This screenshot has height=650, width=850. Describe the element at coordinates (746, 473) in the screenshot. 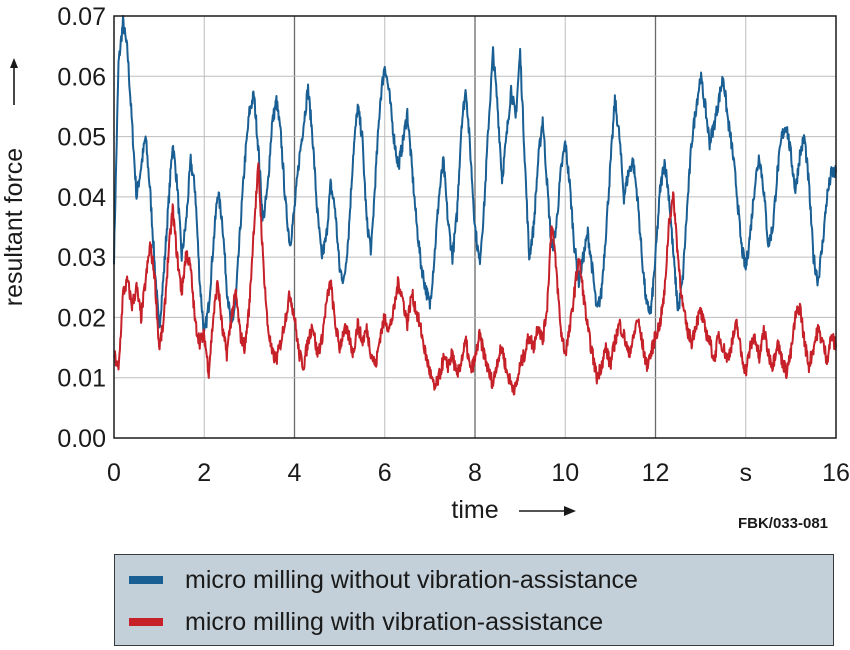

I see `x-tick-label: s` at that location.